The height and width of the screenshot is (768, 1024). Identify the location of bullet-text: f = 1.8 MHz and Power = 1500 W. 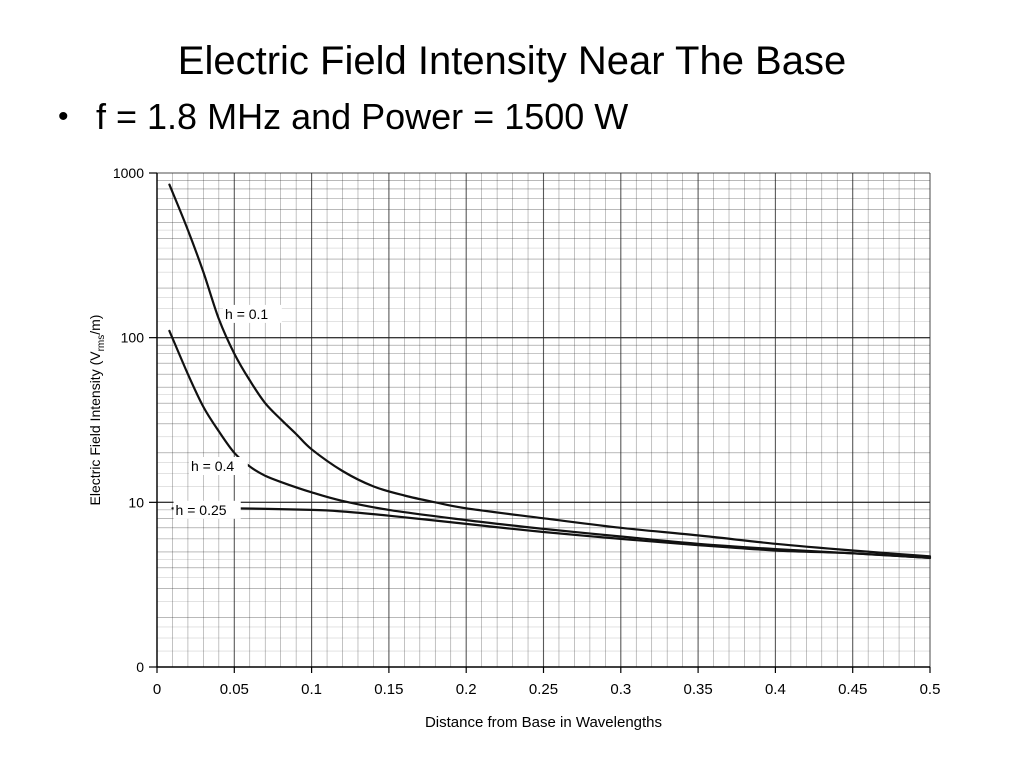
(362, 116).